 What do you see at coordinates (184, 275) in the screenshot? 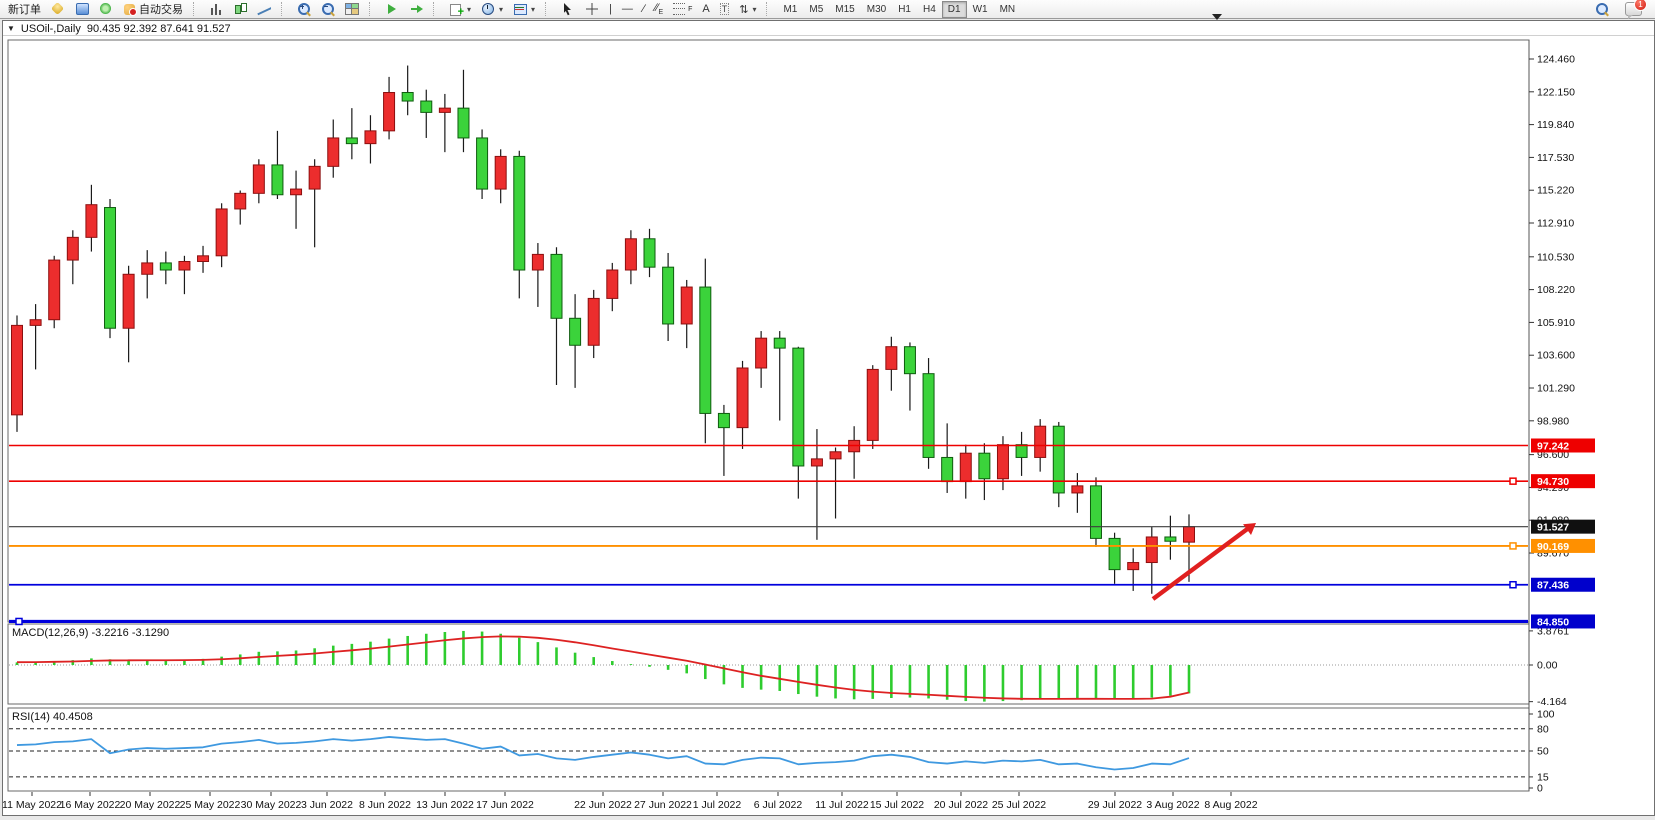
I see `candle-24-May` at bounding box center [184, 275].